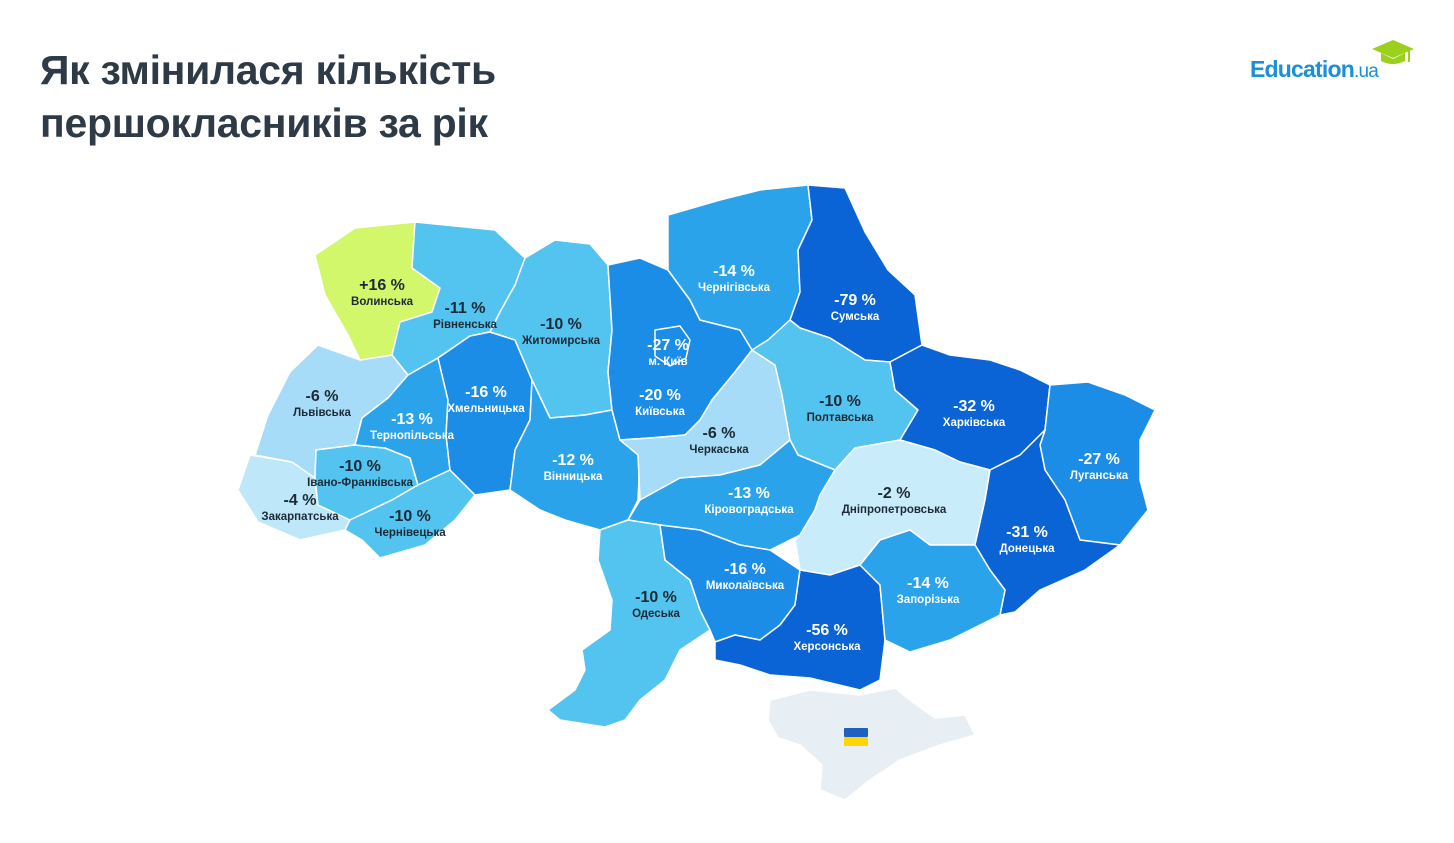 This screenshot has height=843, width=1454. What do you see at coordinates (1393, 52) in the screenshot?
I see `graduation-cap-icon` at bounding box center [1393, 52].